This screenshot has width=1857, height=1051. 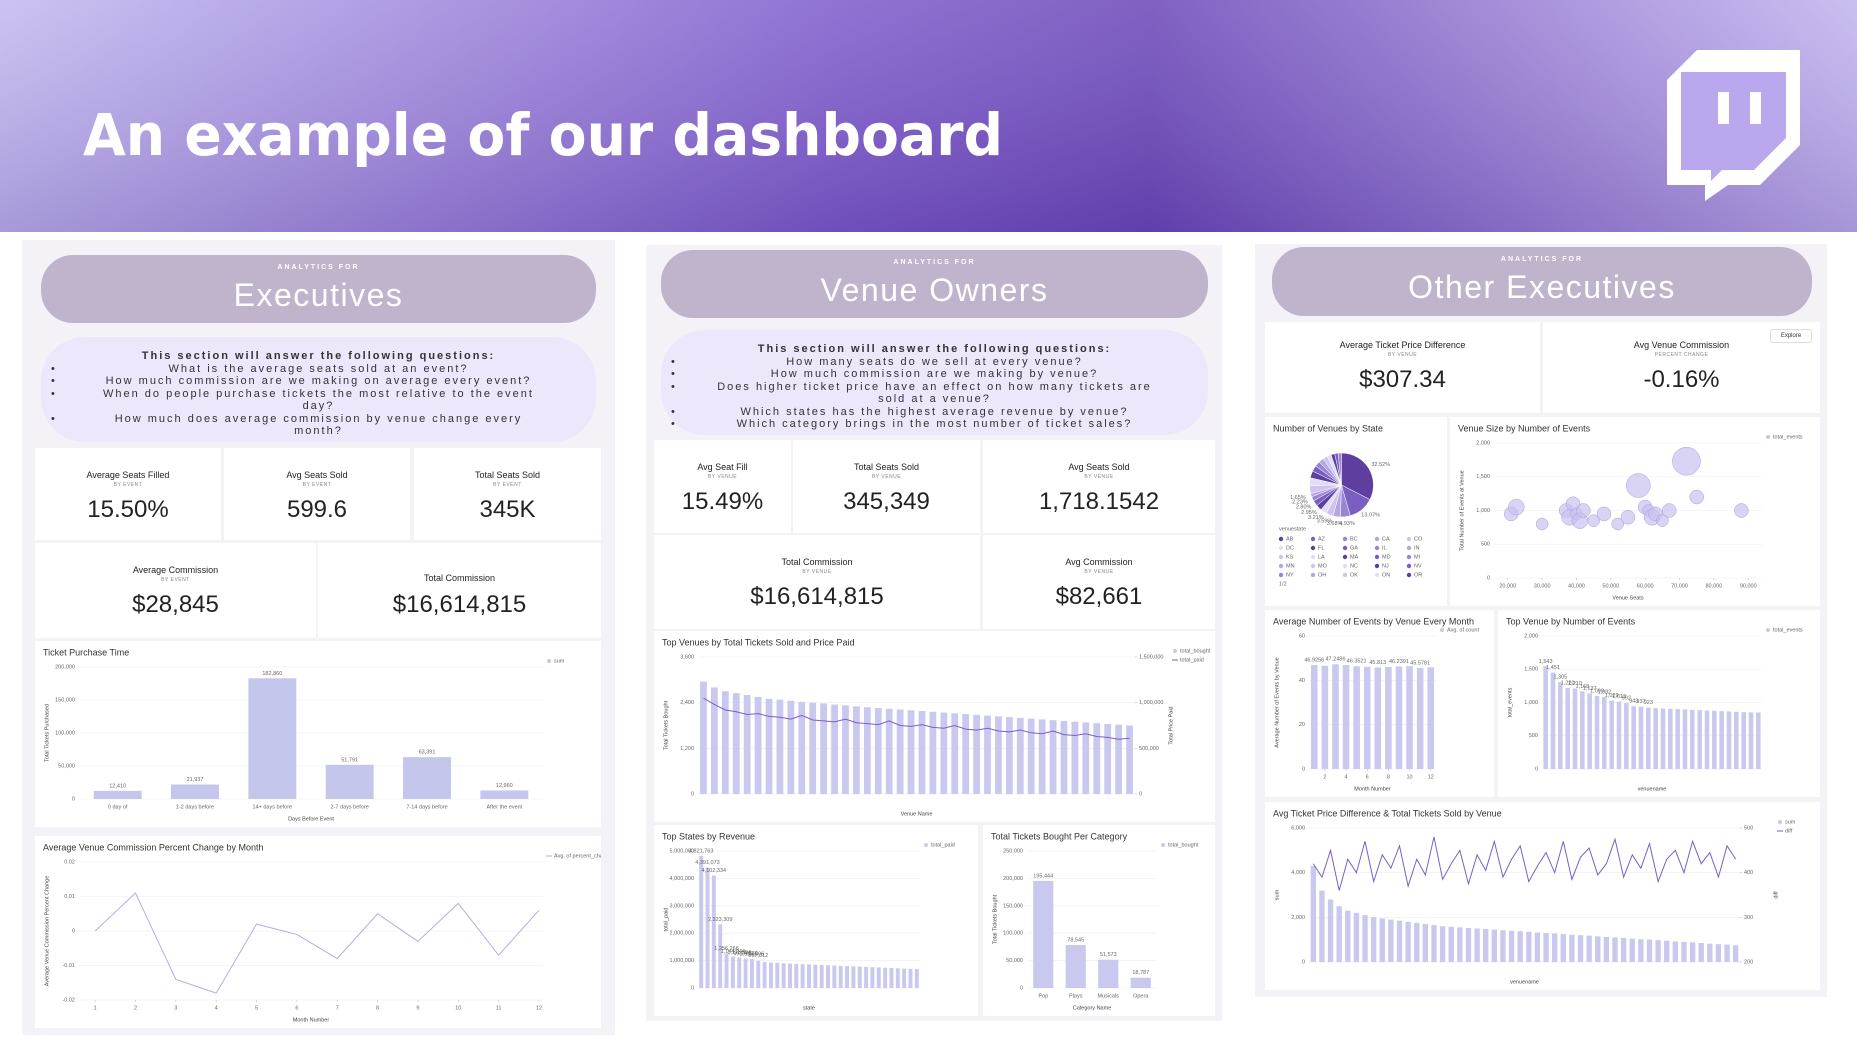 I want to click on value-label: 51,573, so click(x=1108, y=955).